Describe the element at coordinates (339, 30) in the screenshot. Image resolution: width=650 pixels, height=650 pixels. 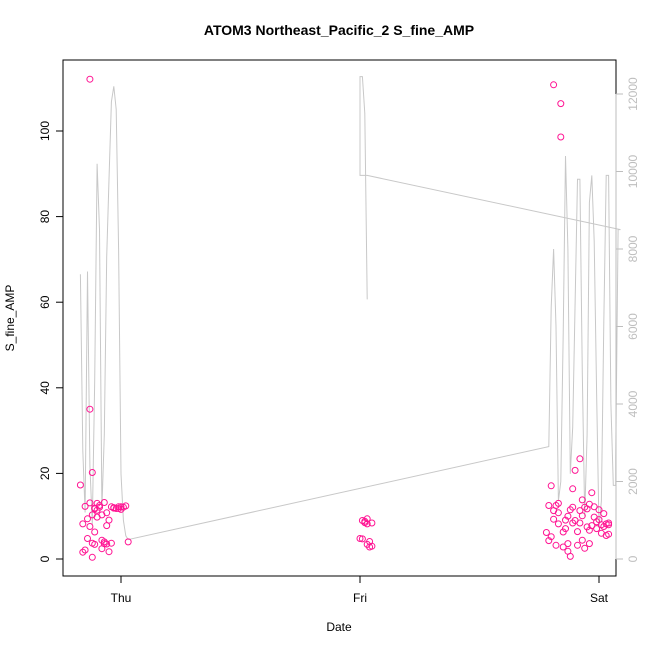
I see `chart-title: ATOM3 Northeast_Pacific_2 S_fine_AMP` at that location.